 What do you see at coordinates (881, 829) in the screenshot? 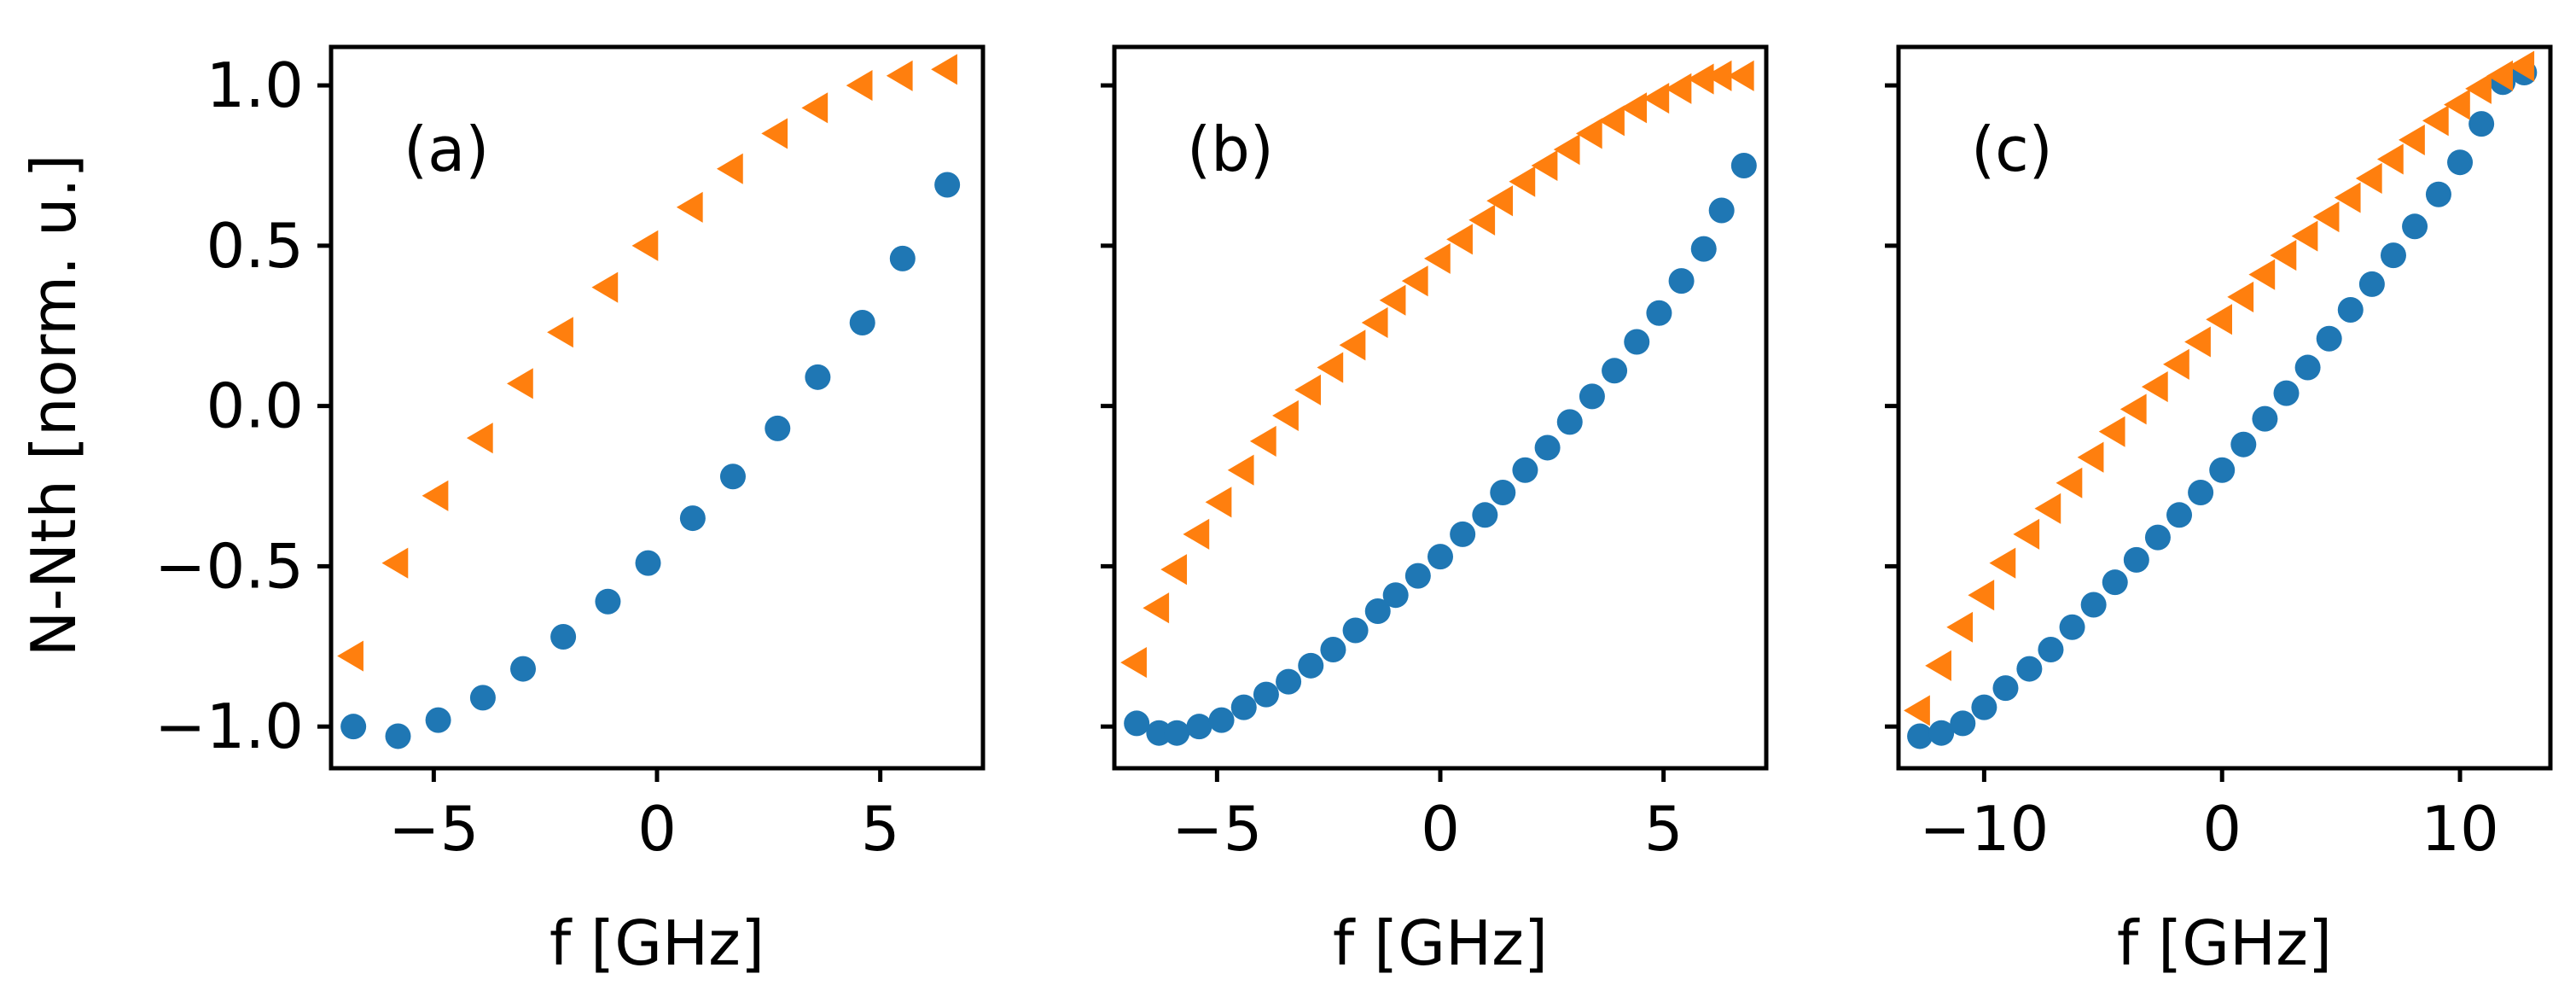
I see `x-tick-label: 5` at bounding box center [881, 829].